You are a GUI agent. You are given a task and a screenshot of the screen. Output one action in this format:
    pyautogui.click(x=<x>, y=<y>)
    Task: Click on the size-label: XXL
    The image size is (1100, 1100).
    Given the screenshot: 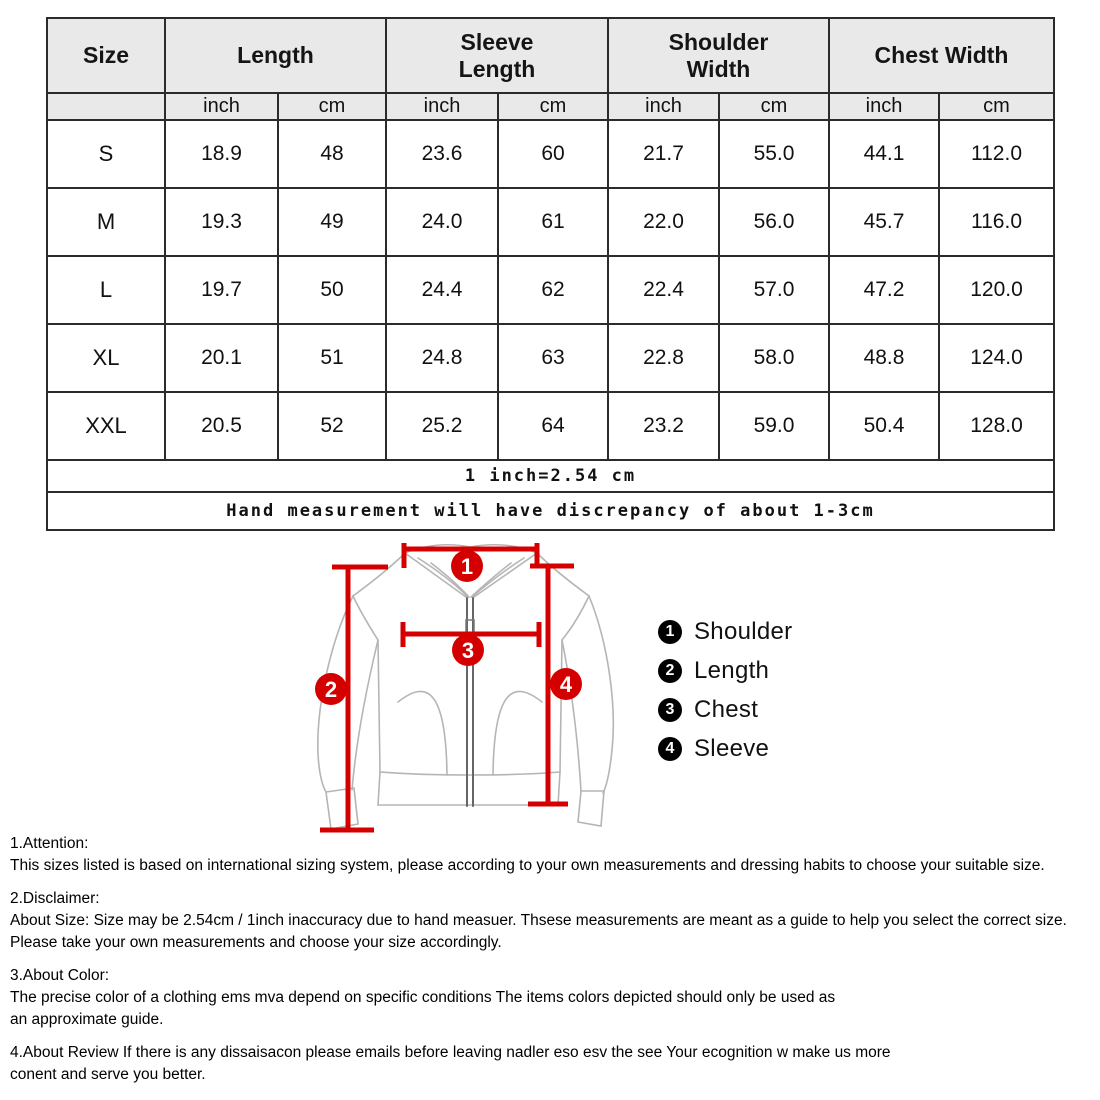 What is the action you would take?
    pyautogui.click(x=106, y=426)
    